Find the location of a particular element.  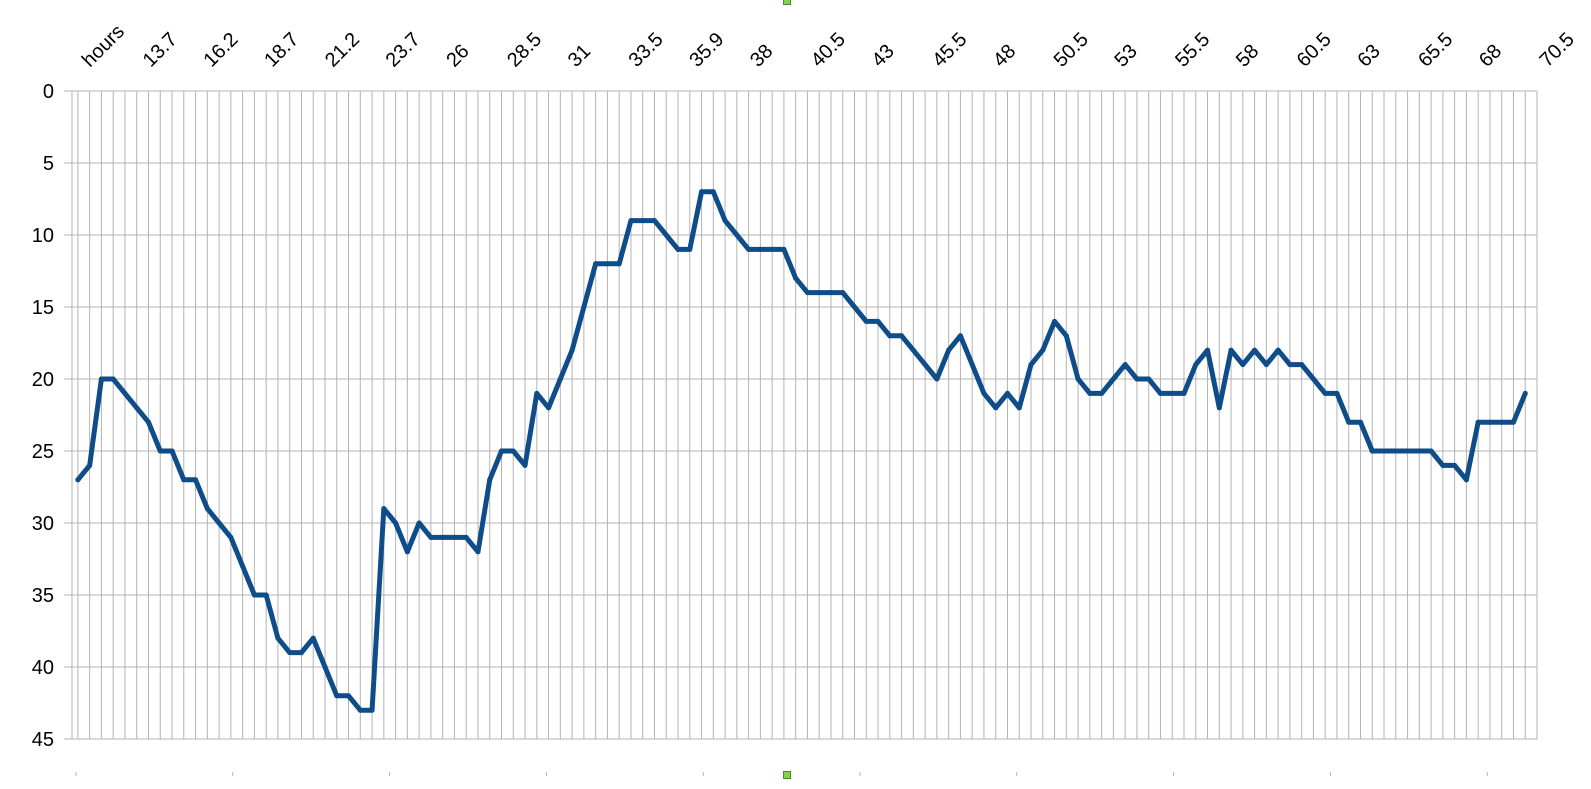

x-tick-label: 43 is located at coordinates (883, 55).